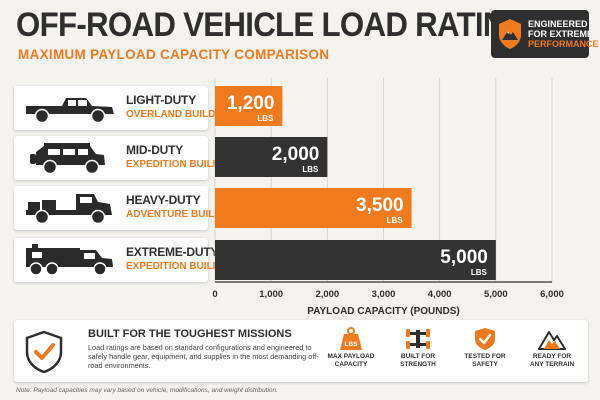 This screenshot has height=400, width=600. I want to click on bar-value-label: 2,000, so click(296, 154).